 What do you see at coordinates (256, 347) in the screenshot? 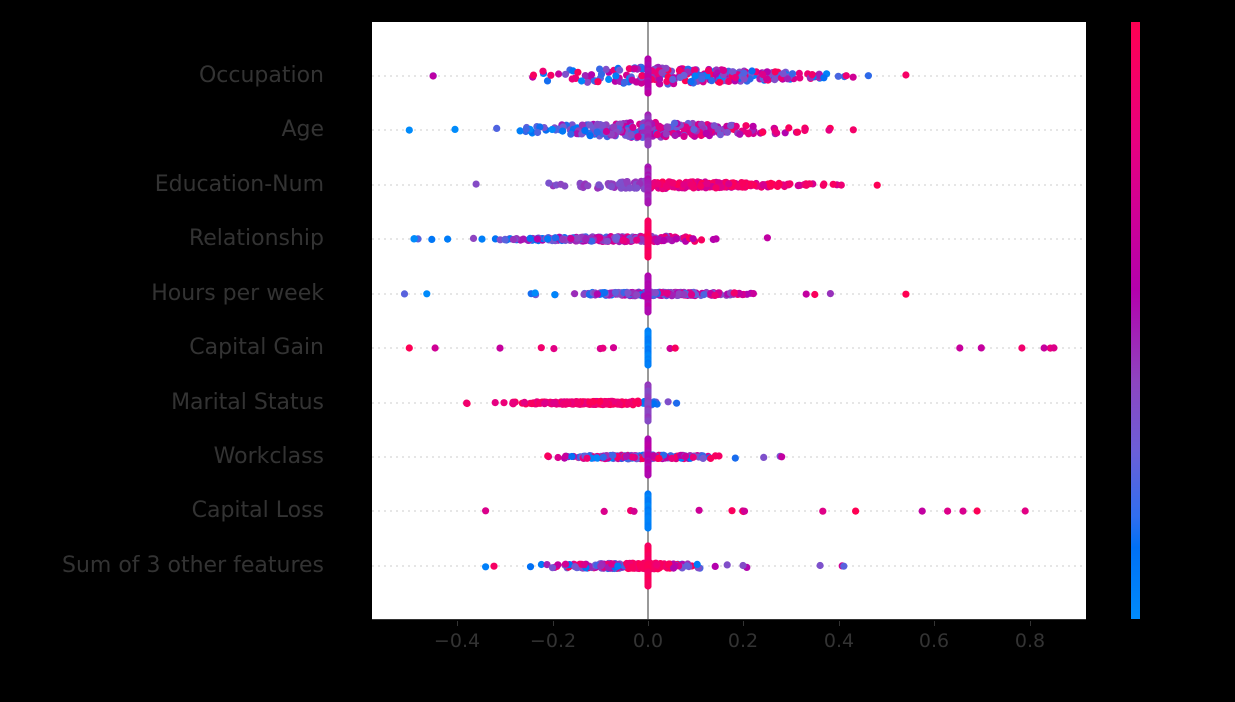
I see `feature-label-capital-gain: Capital Gain` at bounding box center [256, 347].